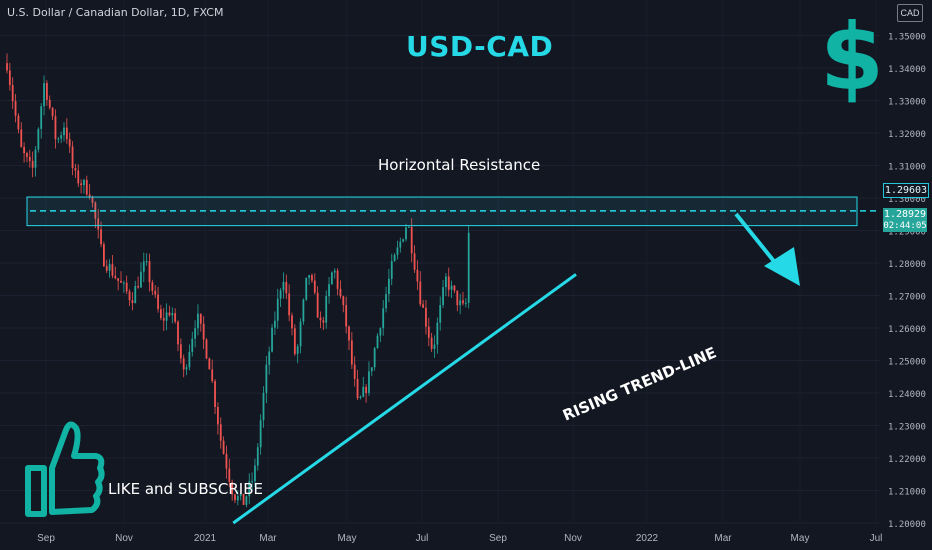 Image resolution: width=932 pixels, height=550 pixels. I want to click on arrow-head, so click(782, 266).